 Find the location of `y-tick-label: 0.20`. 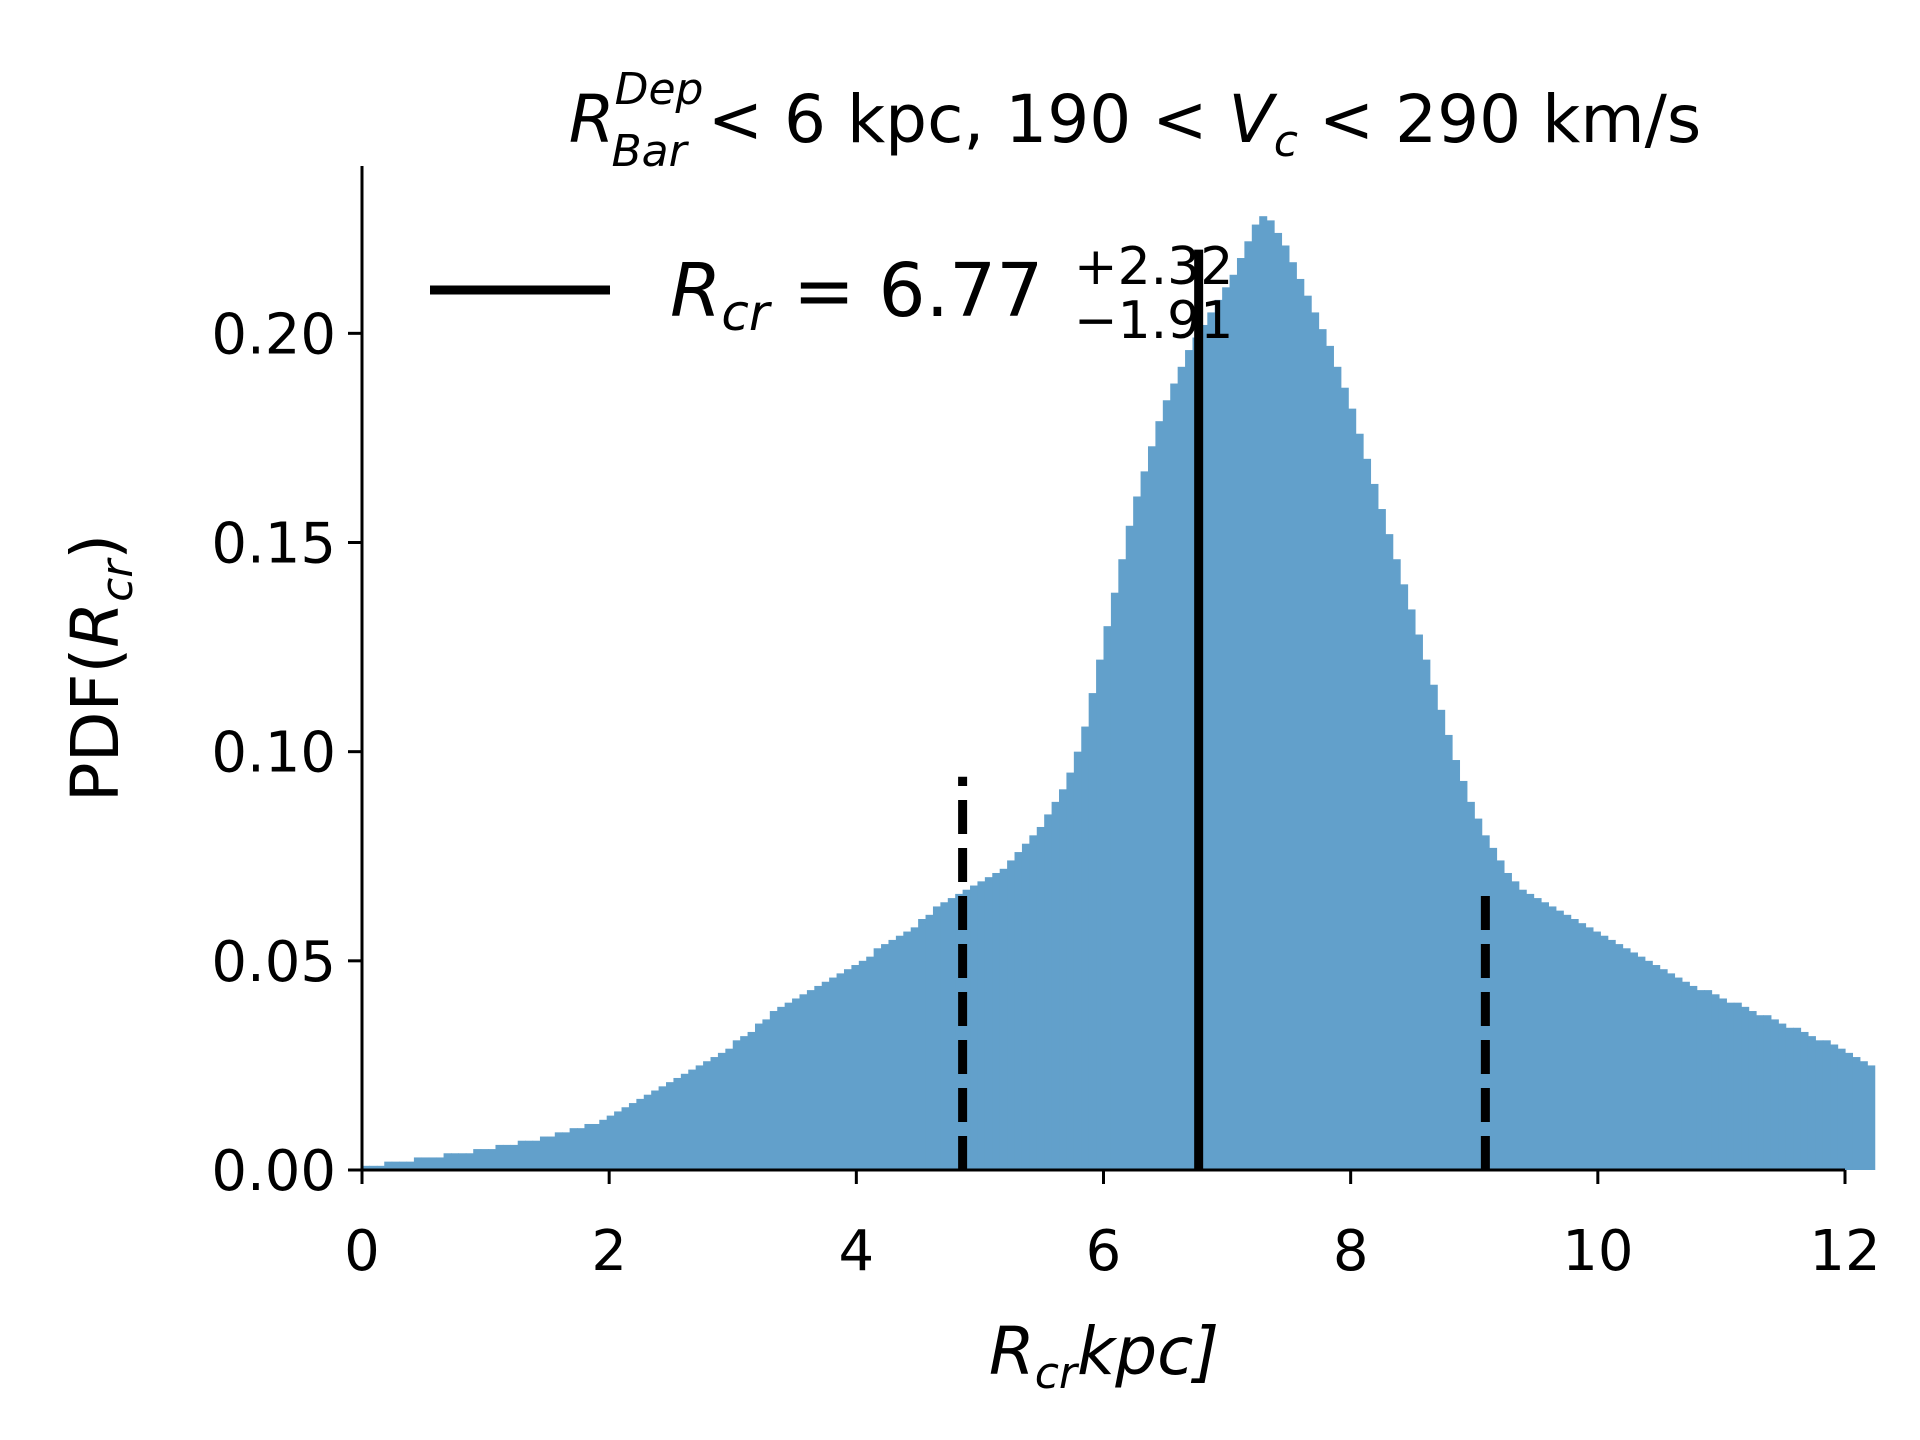

y-tick-label: 0.20 is located at coordinates (273, 334).